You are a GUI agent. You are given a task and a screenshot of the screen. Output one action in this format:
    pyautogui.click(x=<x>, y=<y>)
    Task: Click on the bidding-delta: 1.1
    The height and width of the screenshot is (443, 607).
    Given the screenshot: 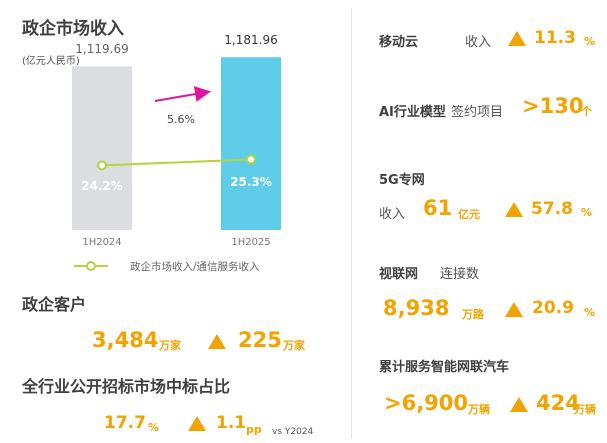 What is the action you would take?
    pyautogui.click(x=231, y=423)
    